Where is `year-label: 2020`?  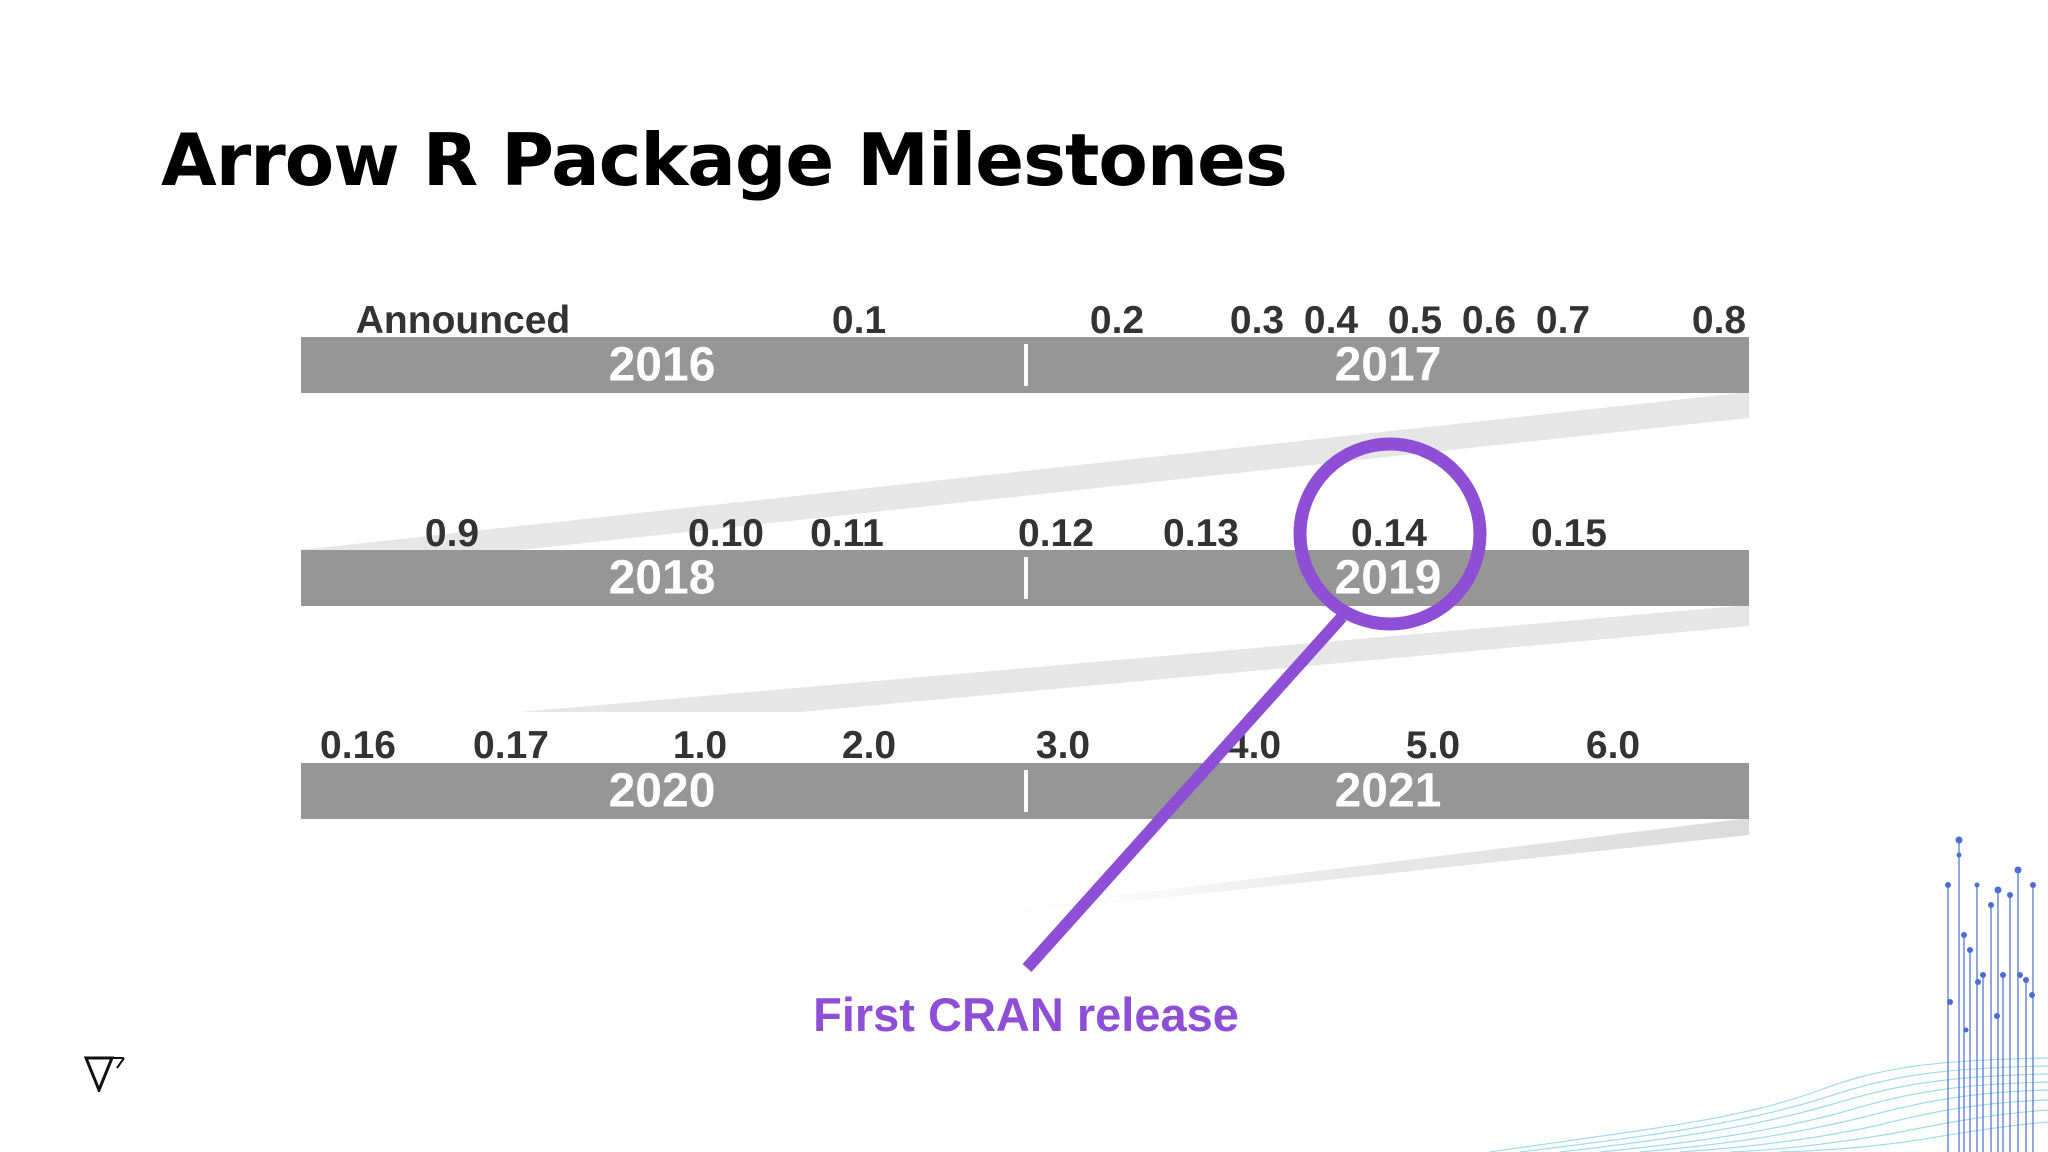 year-label: 2020 is located at coordinates (662, 791).